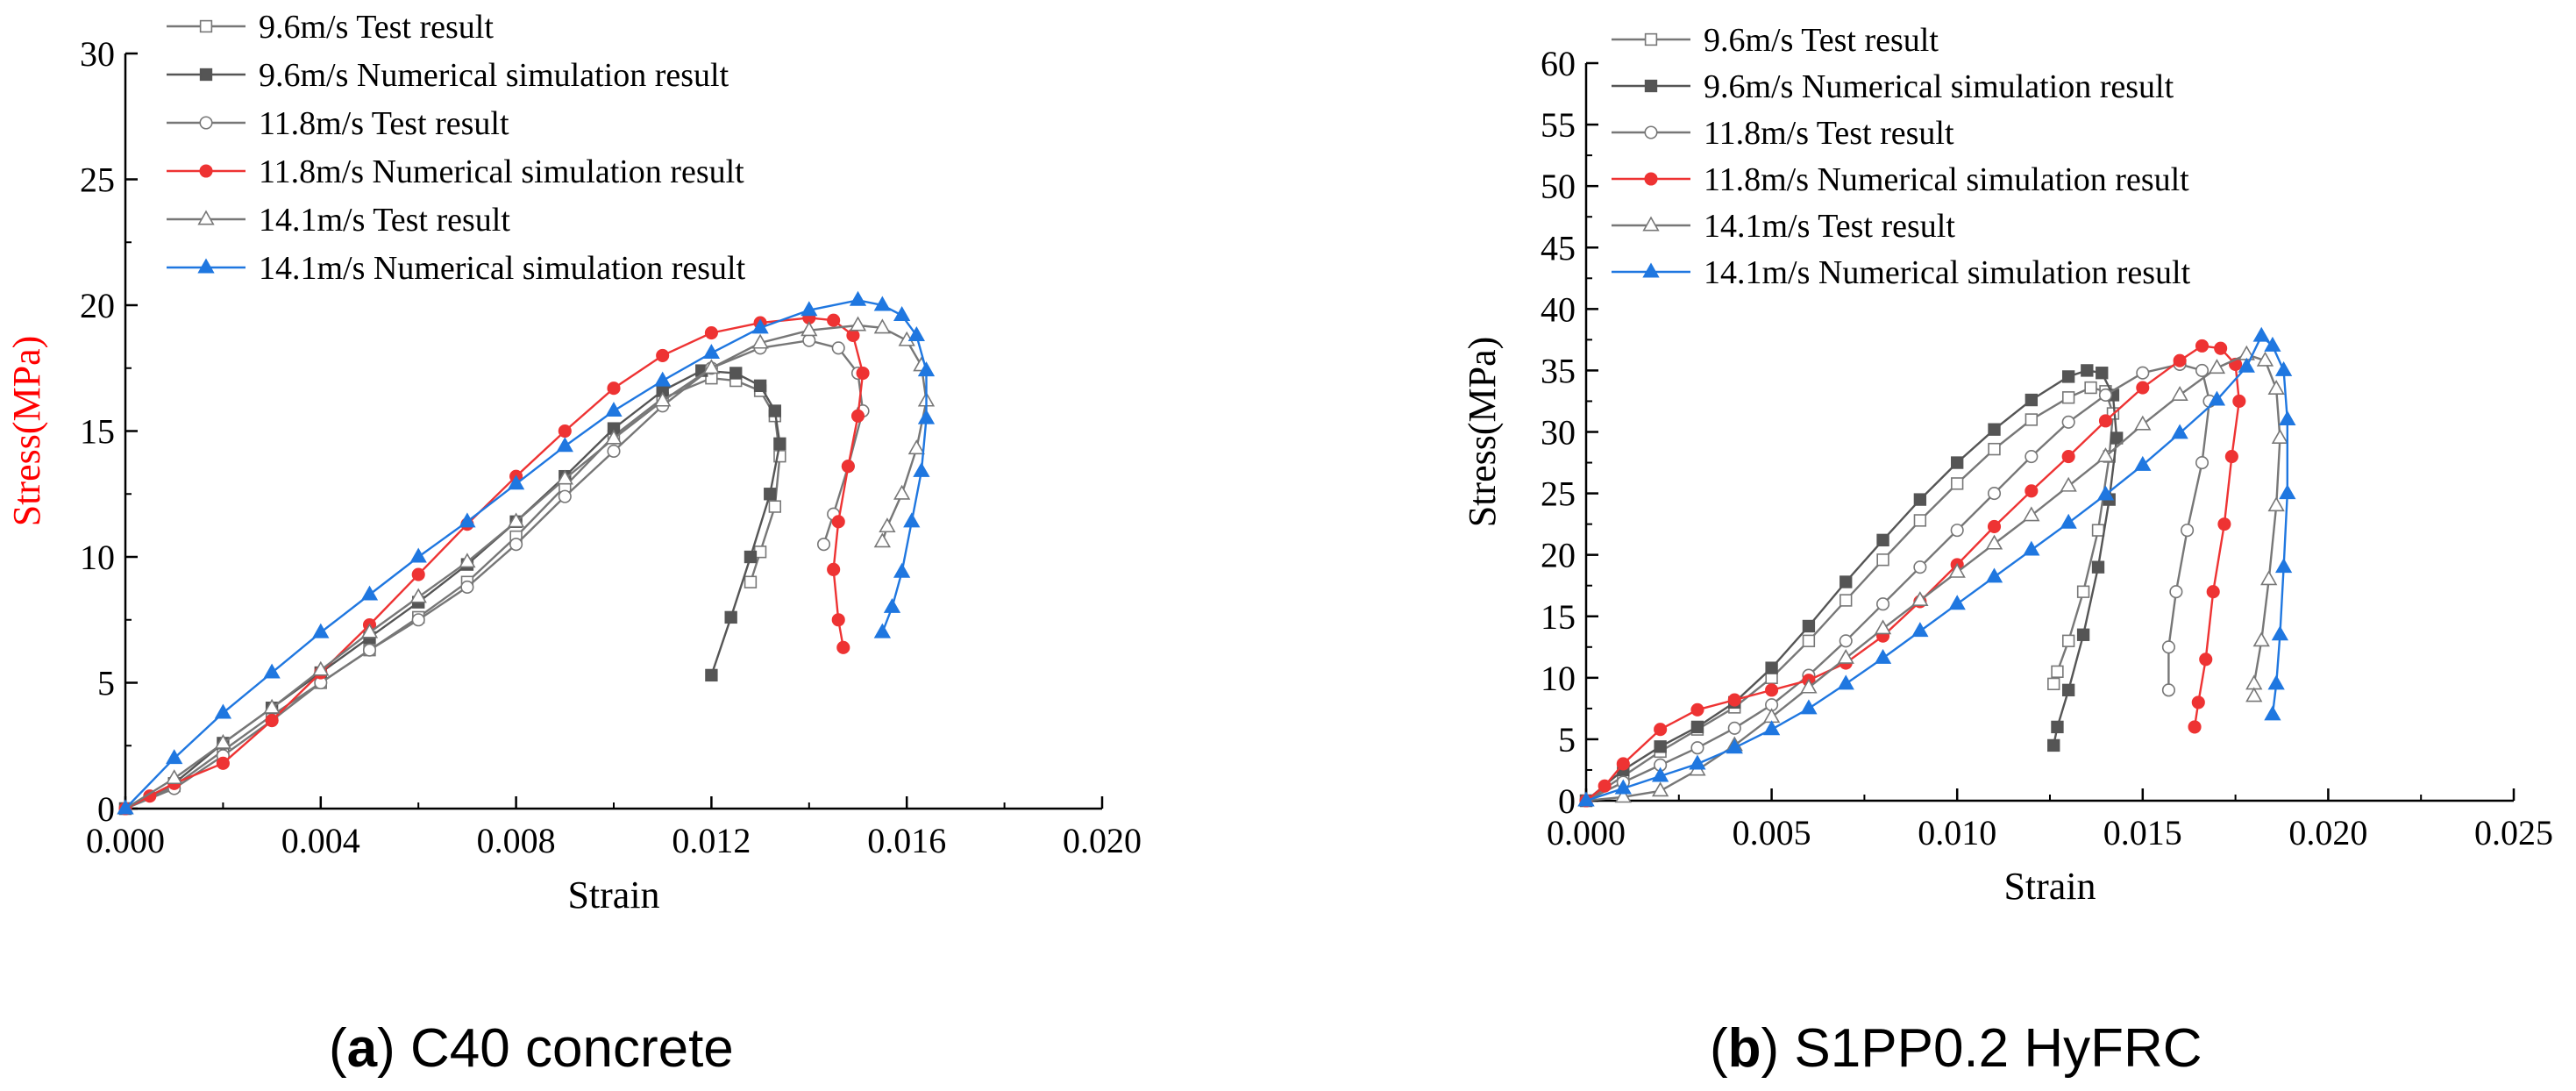 This screenshot has height=1091, width=2576. Describe the element at coordinates (502, 268) in the screenshot. I see `legend-label: 14.1m/s Numerical simulation result` at that location.